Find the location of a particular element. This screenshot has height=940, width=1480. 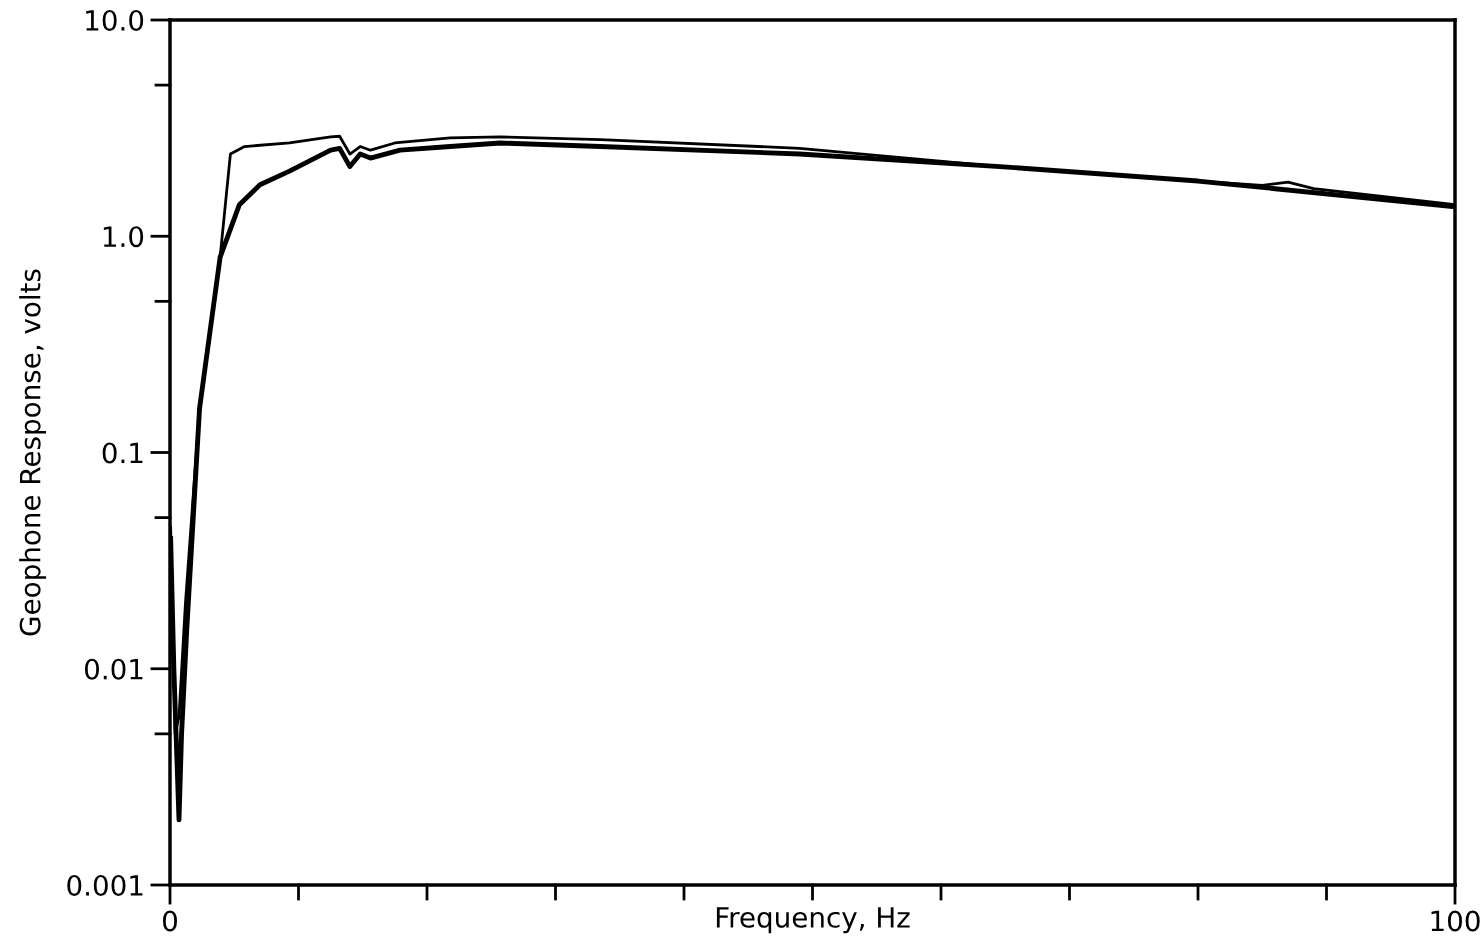

y-tick-label: 10.0 is located at coordinates (115, 20).